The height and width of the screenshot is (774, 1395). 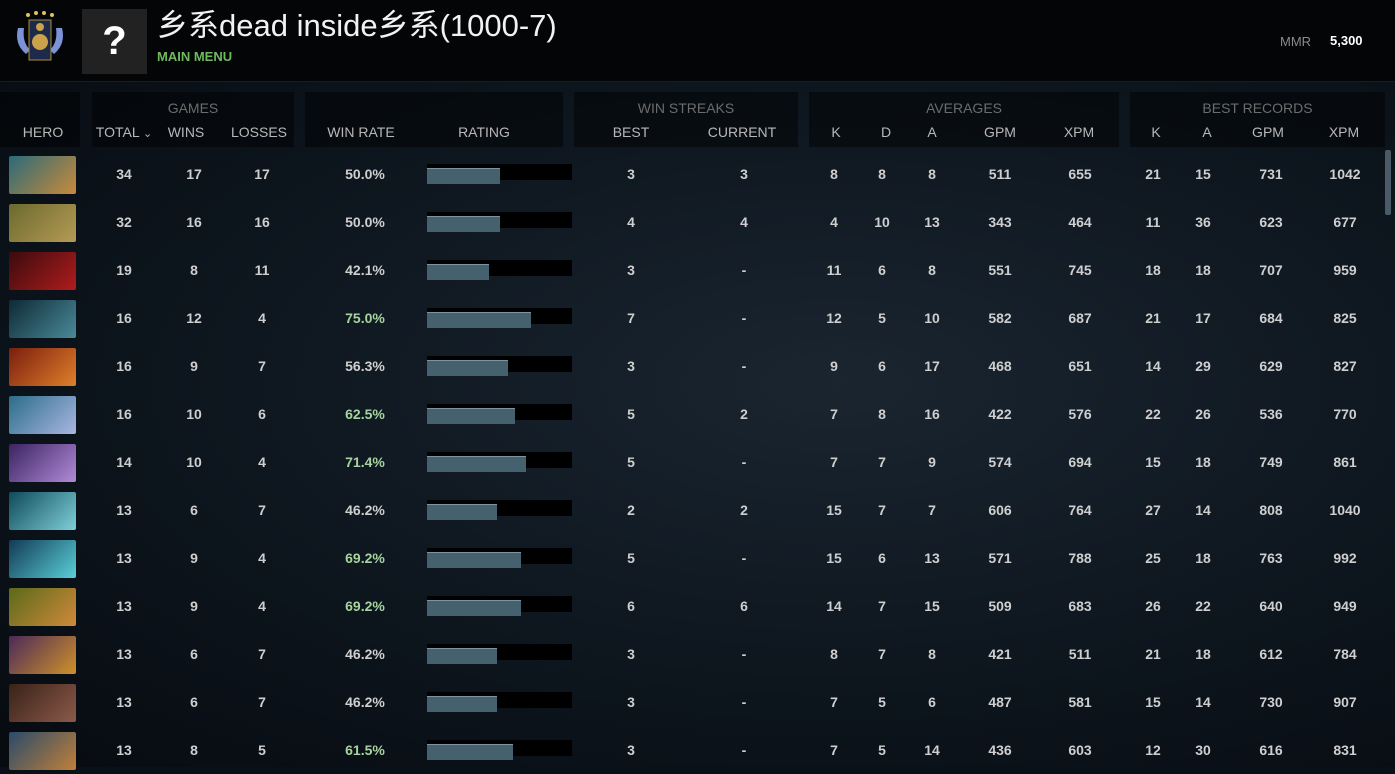 I want to click on table-row: 13 6 7 46.2% 3 - 7 5 6 487 581 15 14 730 907, so click(x=690, y=702).